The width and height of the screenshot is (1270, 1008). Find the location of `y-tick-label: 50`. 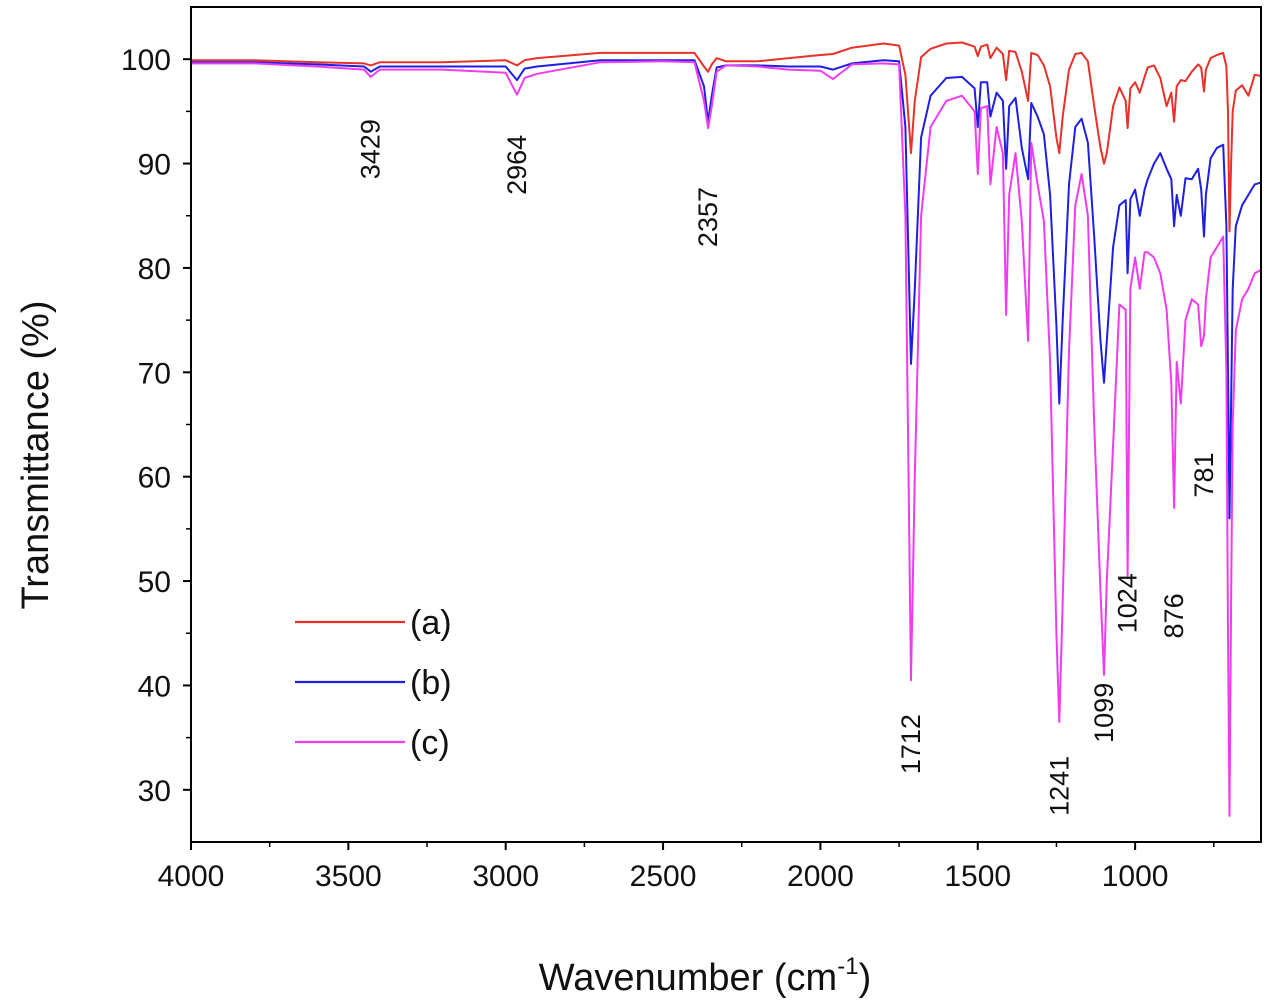

y-tick-label: 50 is located at coordinates (154, 582).